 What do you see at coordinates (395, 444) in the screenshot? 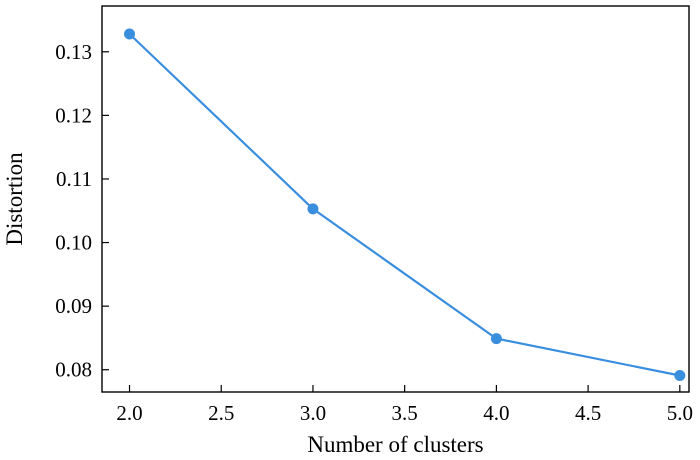
I see `x-axis-label: Number of clusters` at bounding box center [395, 444].